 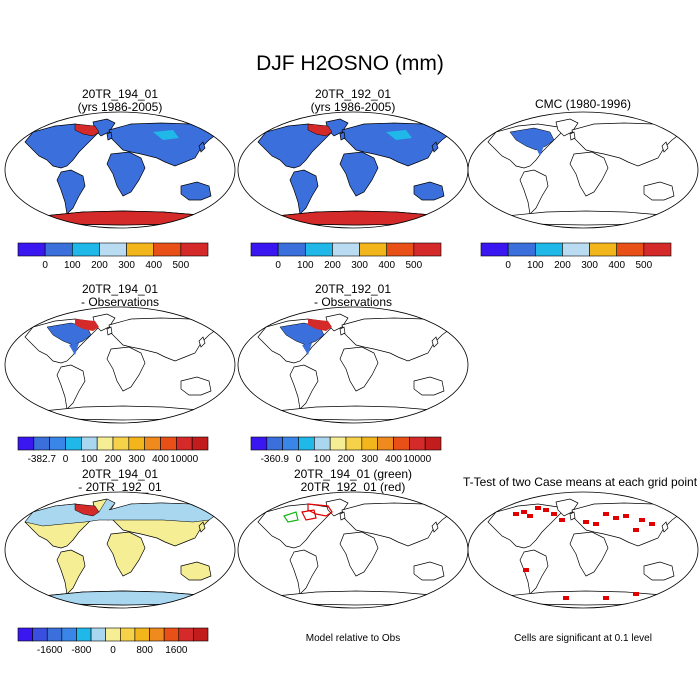 I want to click on colorbar-tick-label: -800, so click(x=81, y=650).